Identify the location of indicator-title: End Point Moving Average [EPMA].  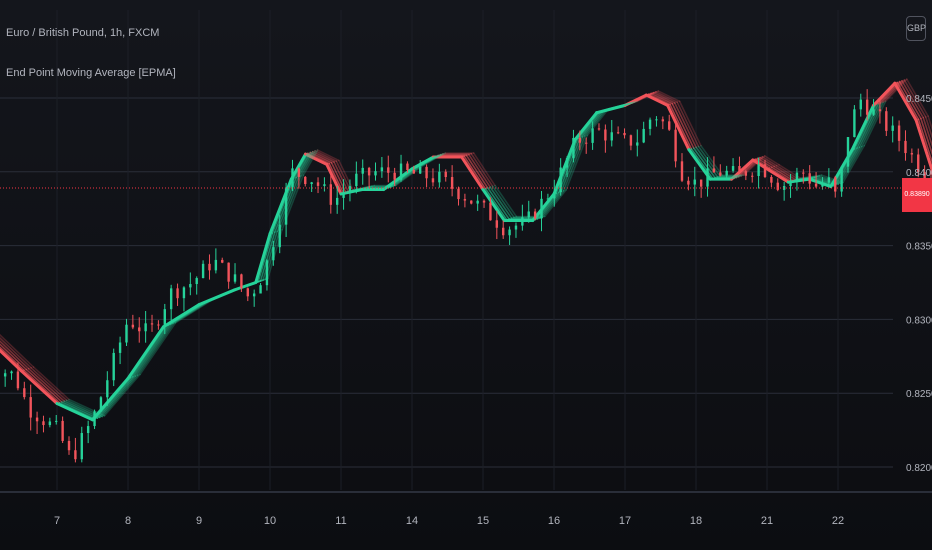
(91, 73).